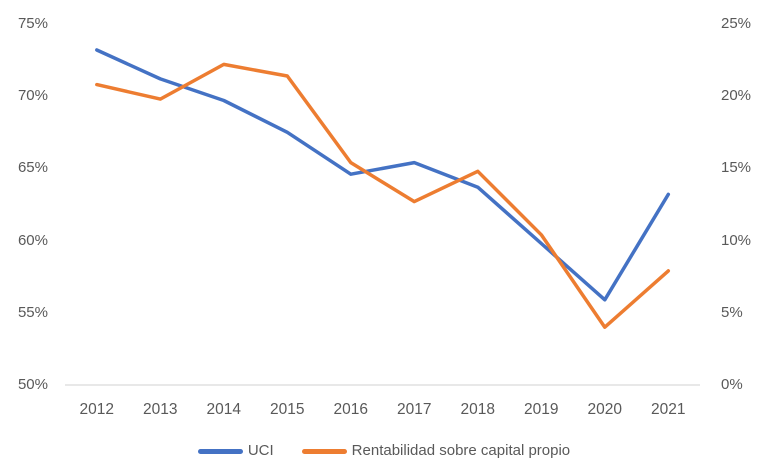 This screenshot has width=768, height=473. I want to click on right-axis-tick: 25%, so click(736, 23).